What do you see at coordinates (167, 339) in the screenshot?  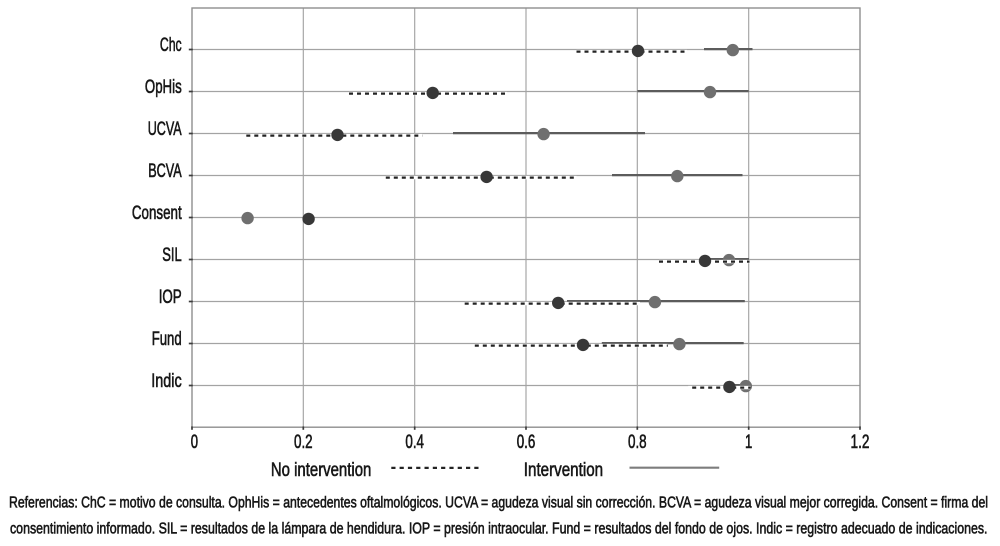 I see `svg-text: Fund` at bounding box center [167, 339].